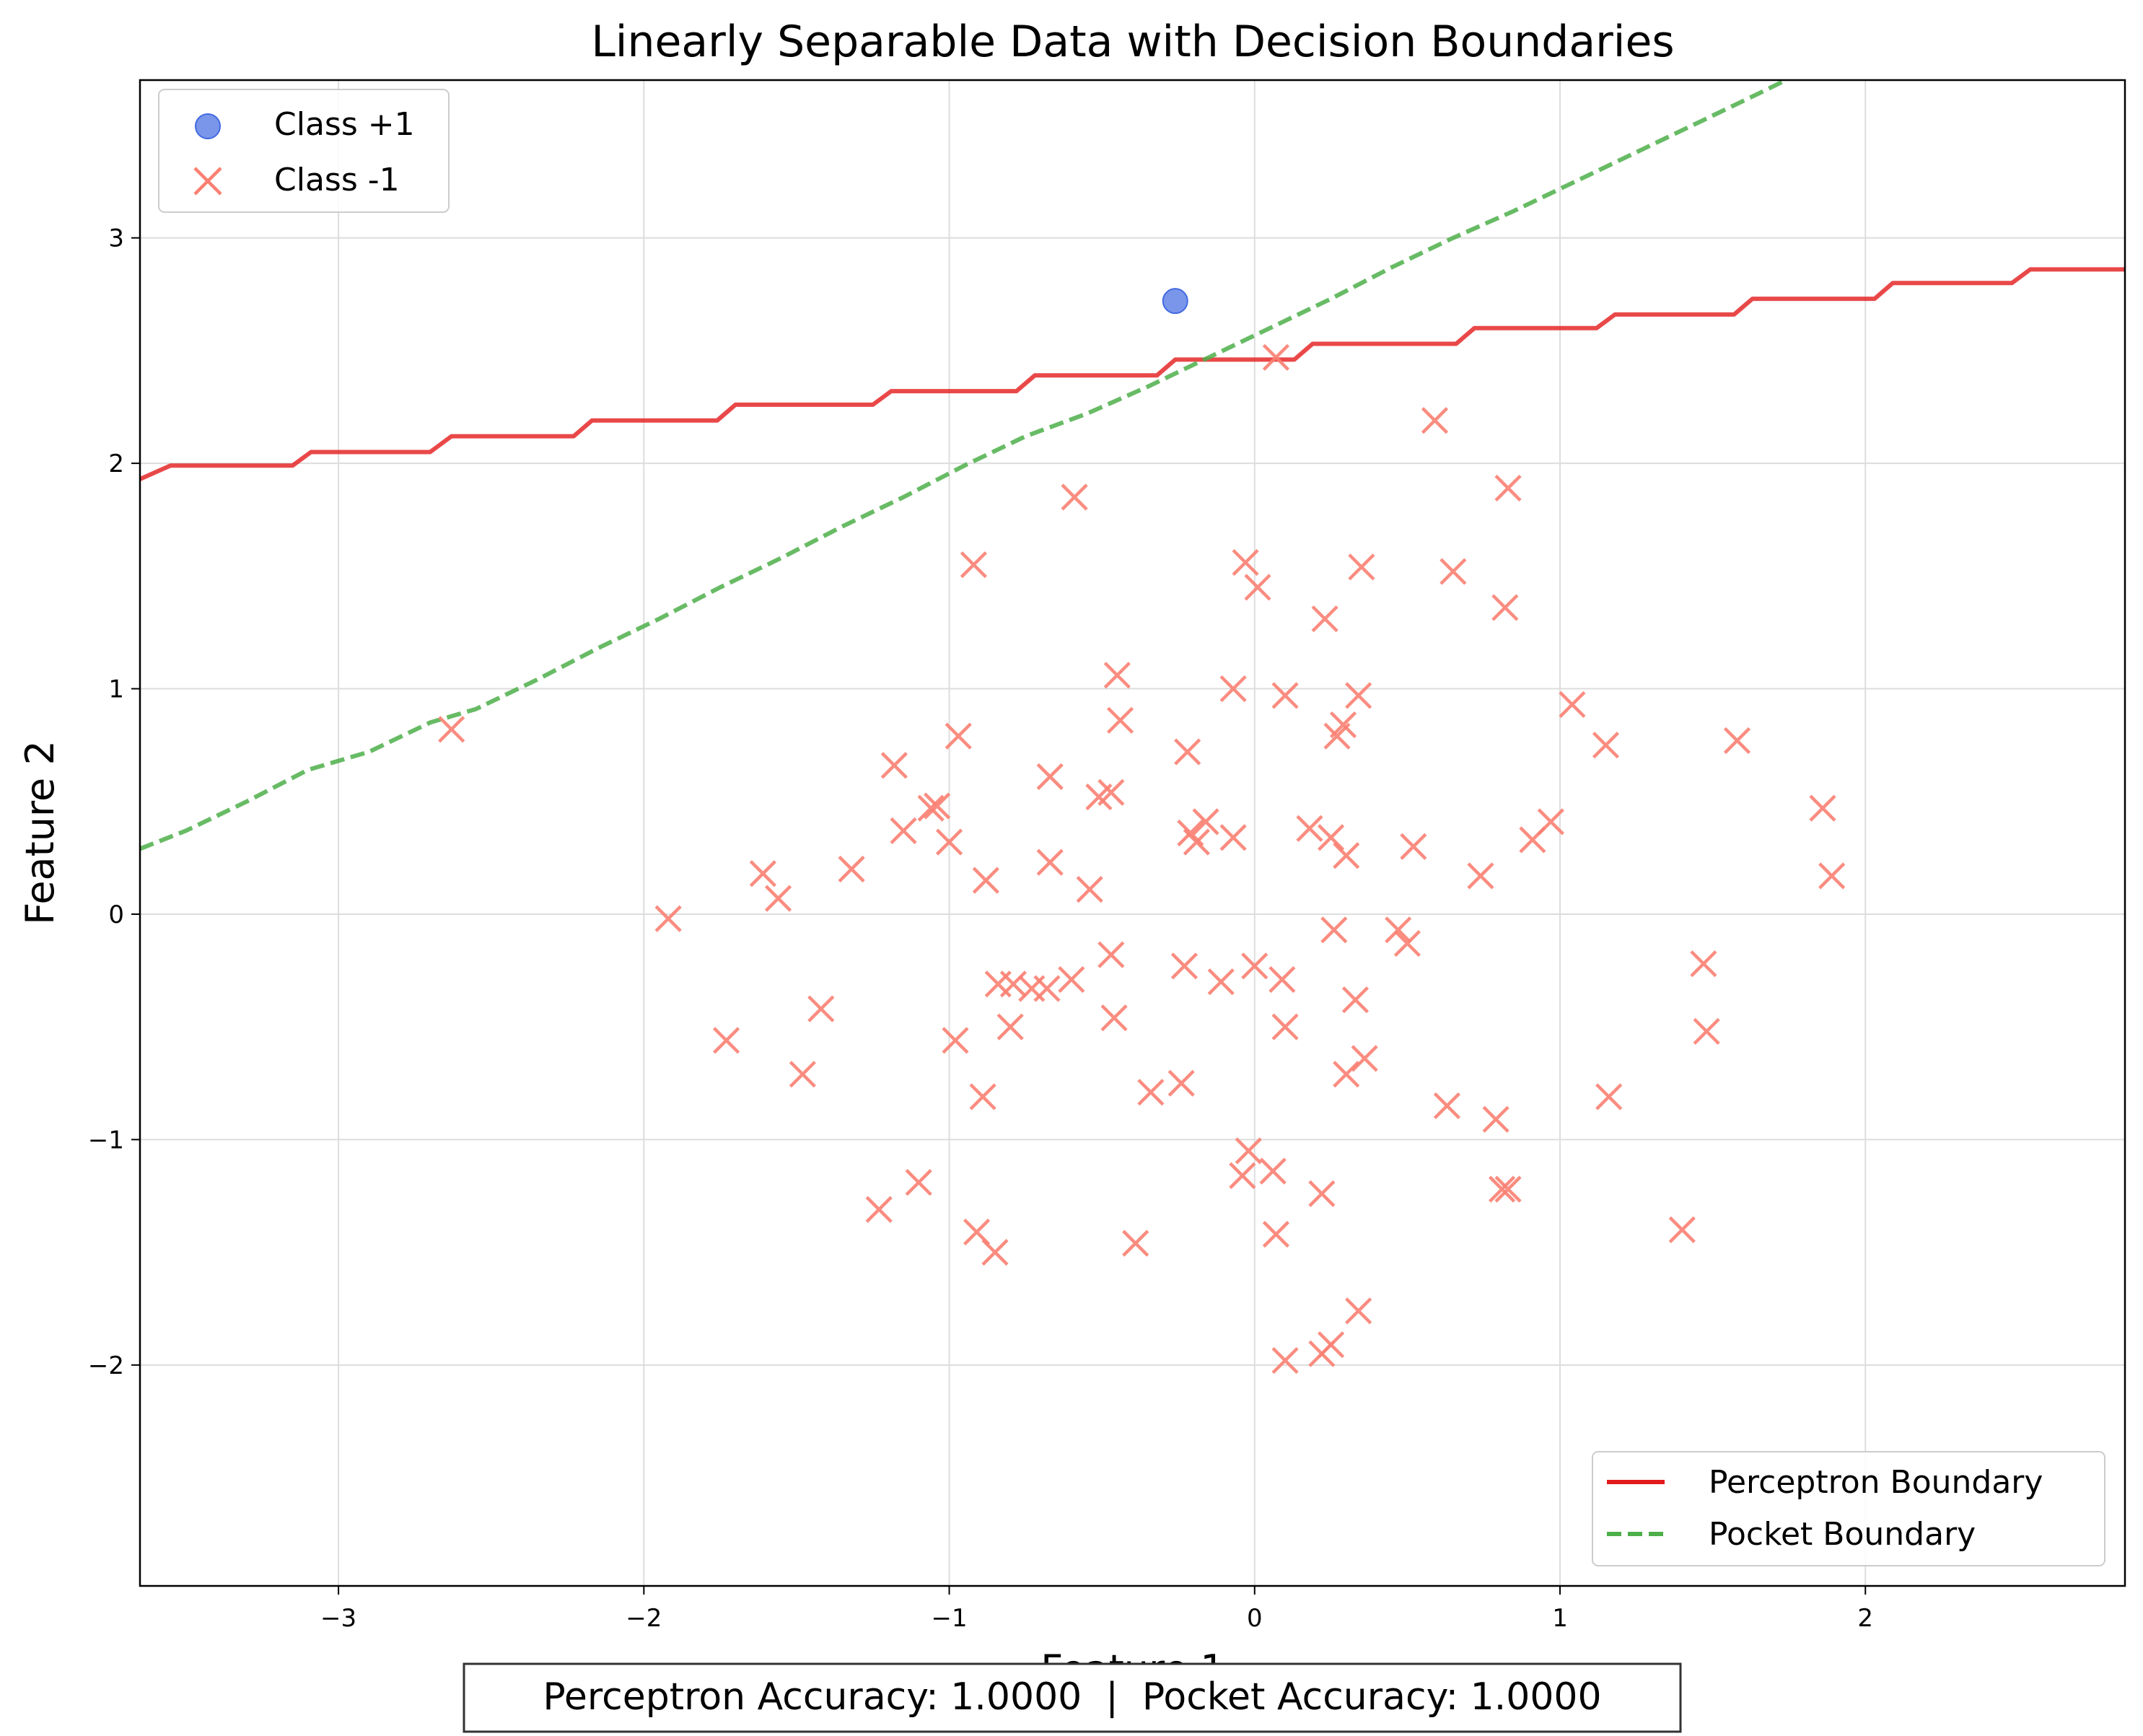 This screenshot has width=2143, height=1736. What do you see at coordinates (337, 180) in the screenshot?
I see `legend-label-class-neg: Class -1` at bounding box center [337, 180].